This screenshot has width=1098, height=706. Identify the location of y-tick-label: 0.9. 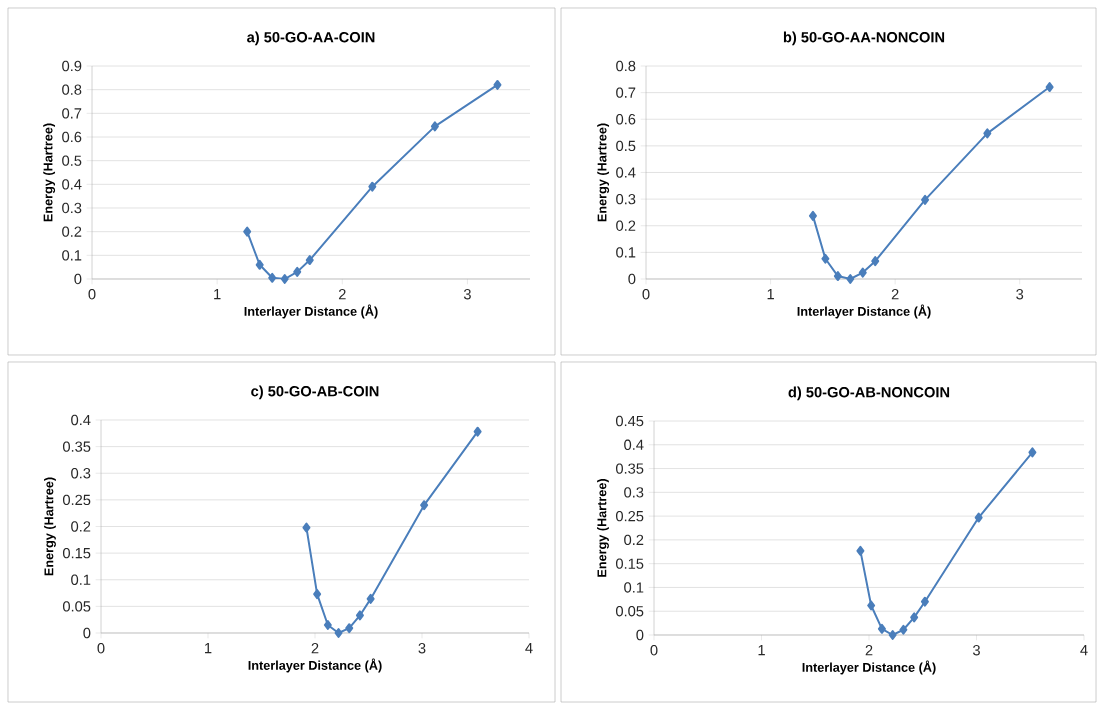
(72, 66).